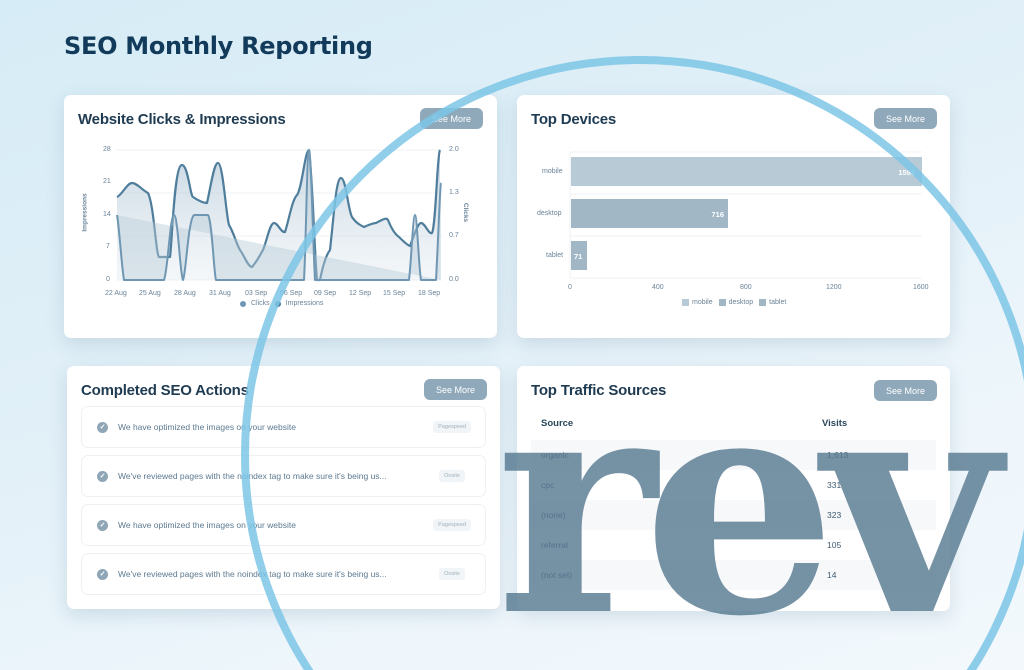  I want to click on table-row: (not set) 14, so click(733, 575).